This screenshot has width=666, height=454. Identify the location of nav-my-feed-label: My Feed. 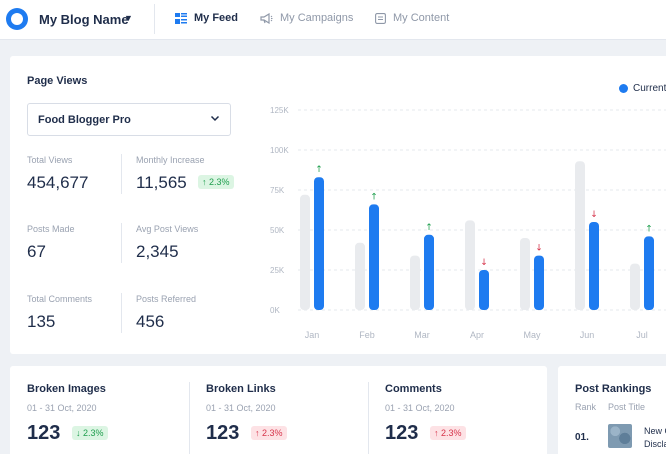
(216, 18).